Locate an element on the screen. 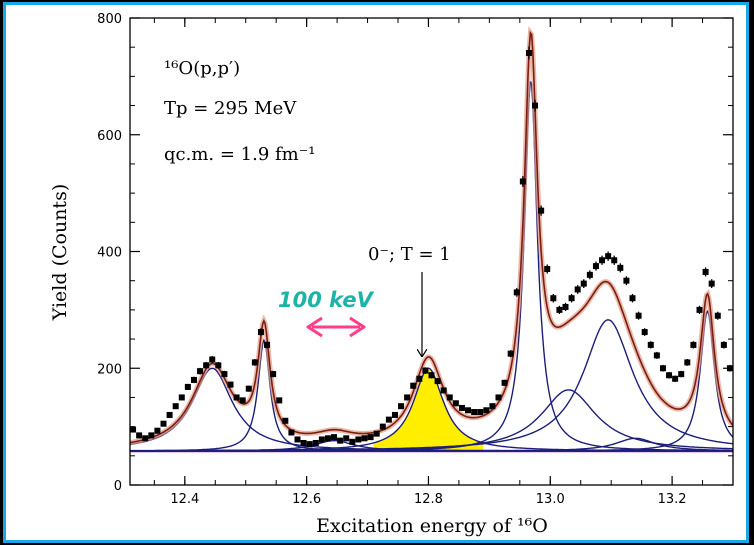  momentum-annotation: qc.m. = 1.9 fm⁻¹ is located at coordinates (239, 154).